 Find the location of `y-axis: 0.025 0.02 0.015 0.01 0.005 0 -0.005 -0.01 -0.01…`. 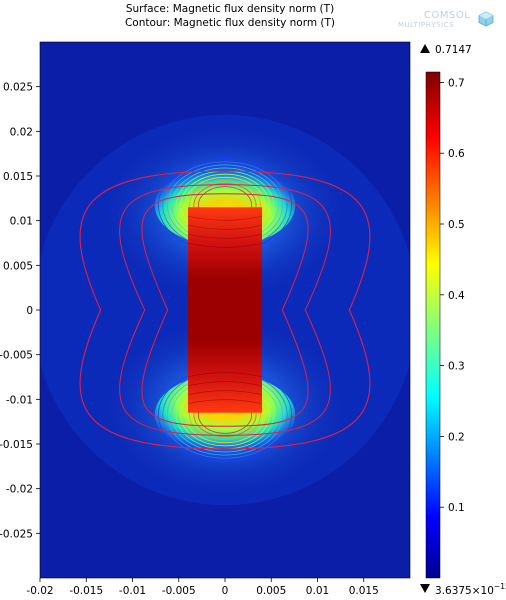

y-axis: 0.025 0.02 0.015 0.01 0.005 0 -0.005 -0.01 -0.01… is located at coordinates (20, 311).